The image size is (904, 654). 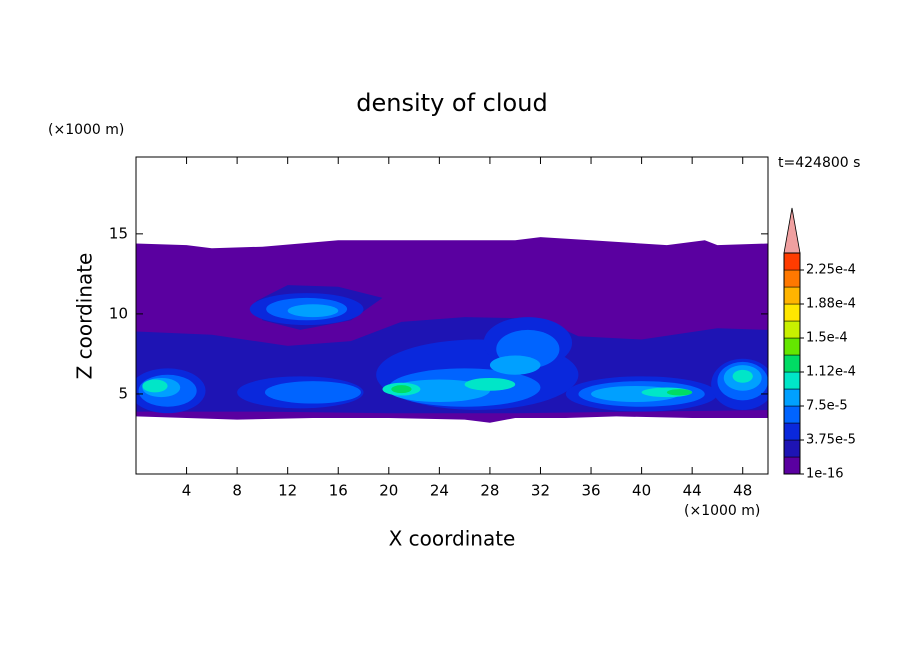 What do you see at coordinates (439, 491) in the screenshot?
I see `x-tick-label: 24` at bounding box center [439, 491].